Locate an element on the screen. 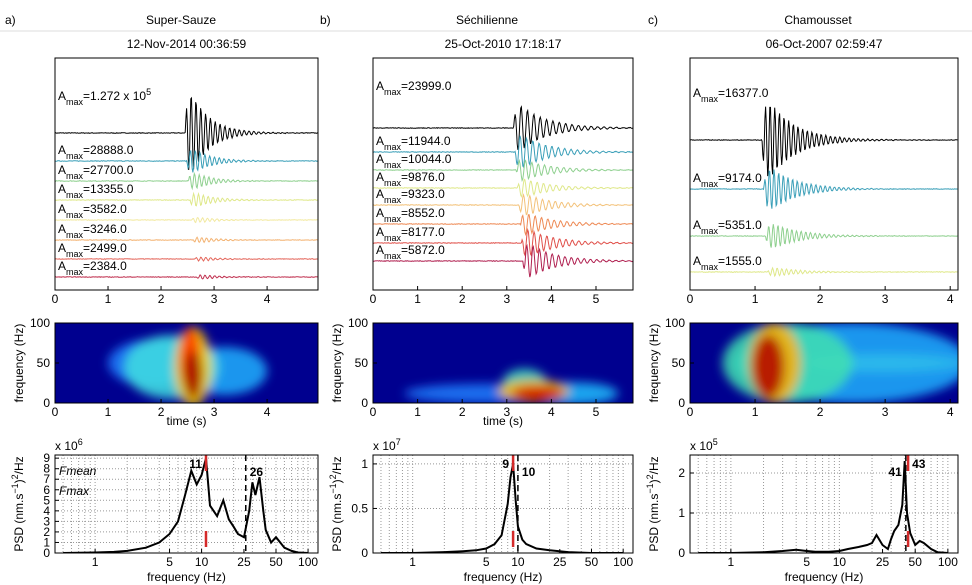 This screenshot has height=585, width=972. label: PSD (nm.s−1)2/Hz is located at coordinates (336, 503).